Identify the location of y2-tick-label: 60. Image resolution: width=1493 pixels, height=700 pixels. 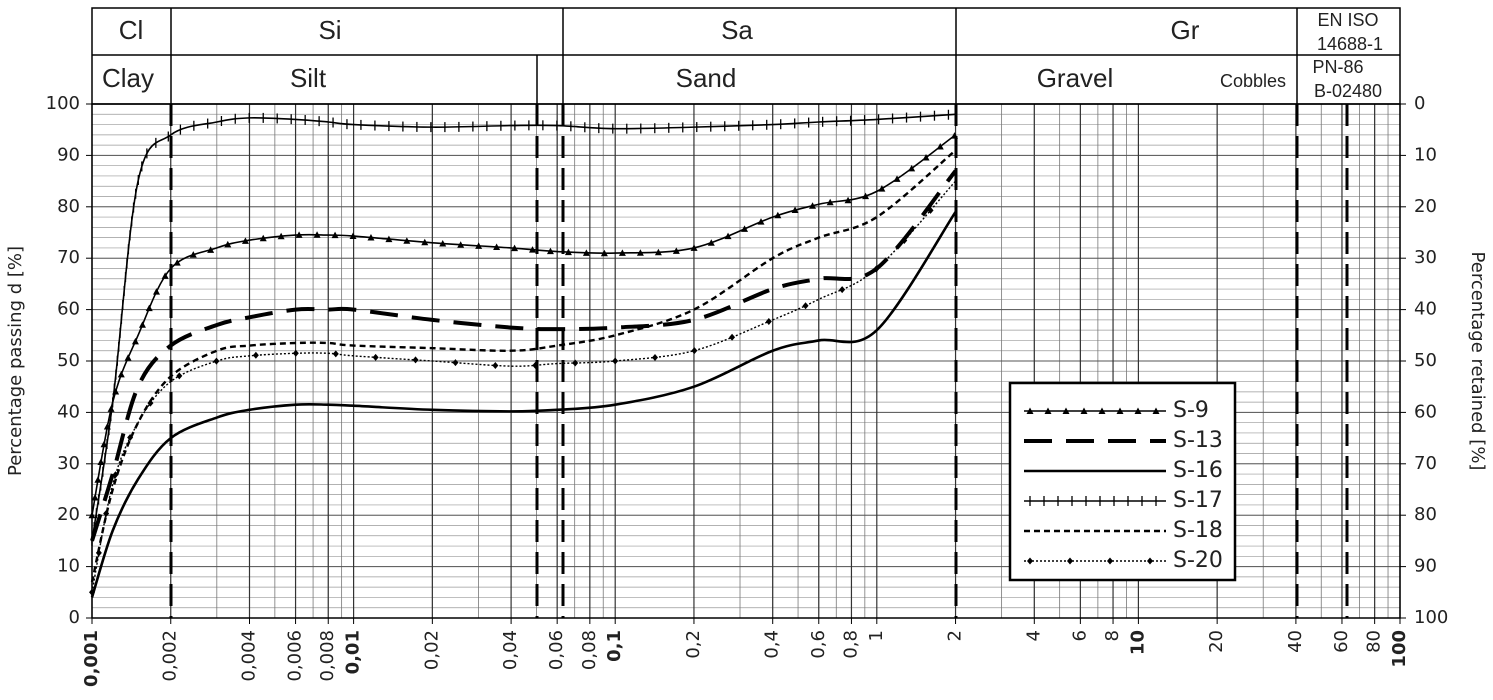
(1425, 411).